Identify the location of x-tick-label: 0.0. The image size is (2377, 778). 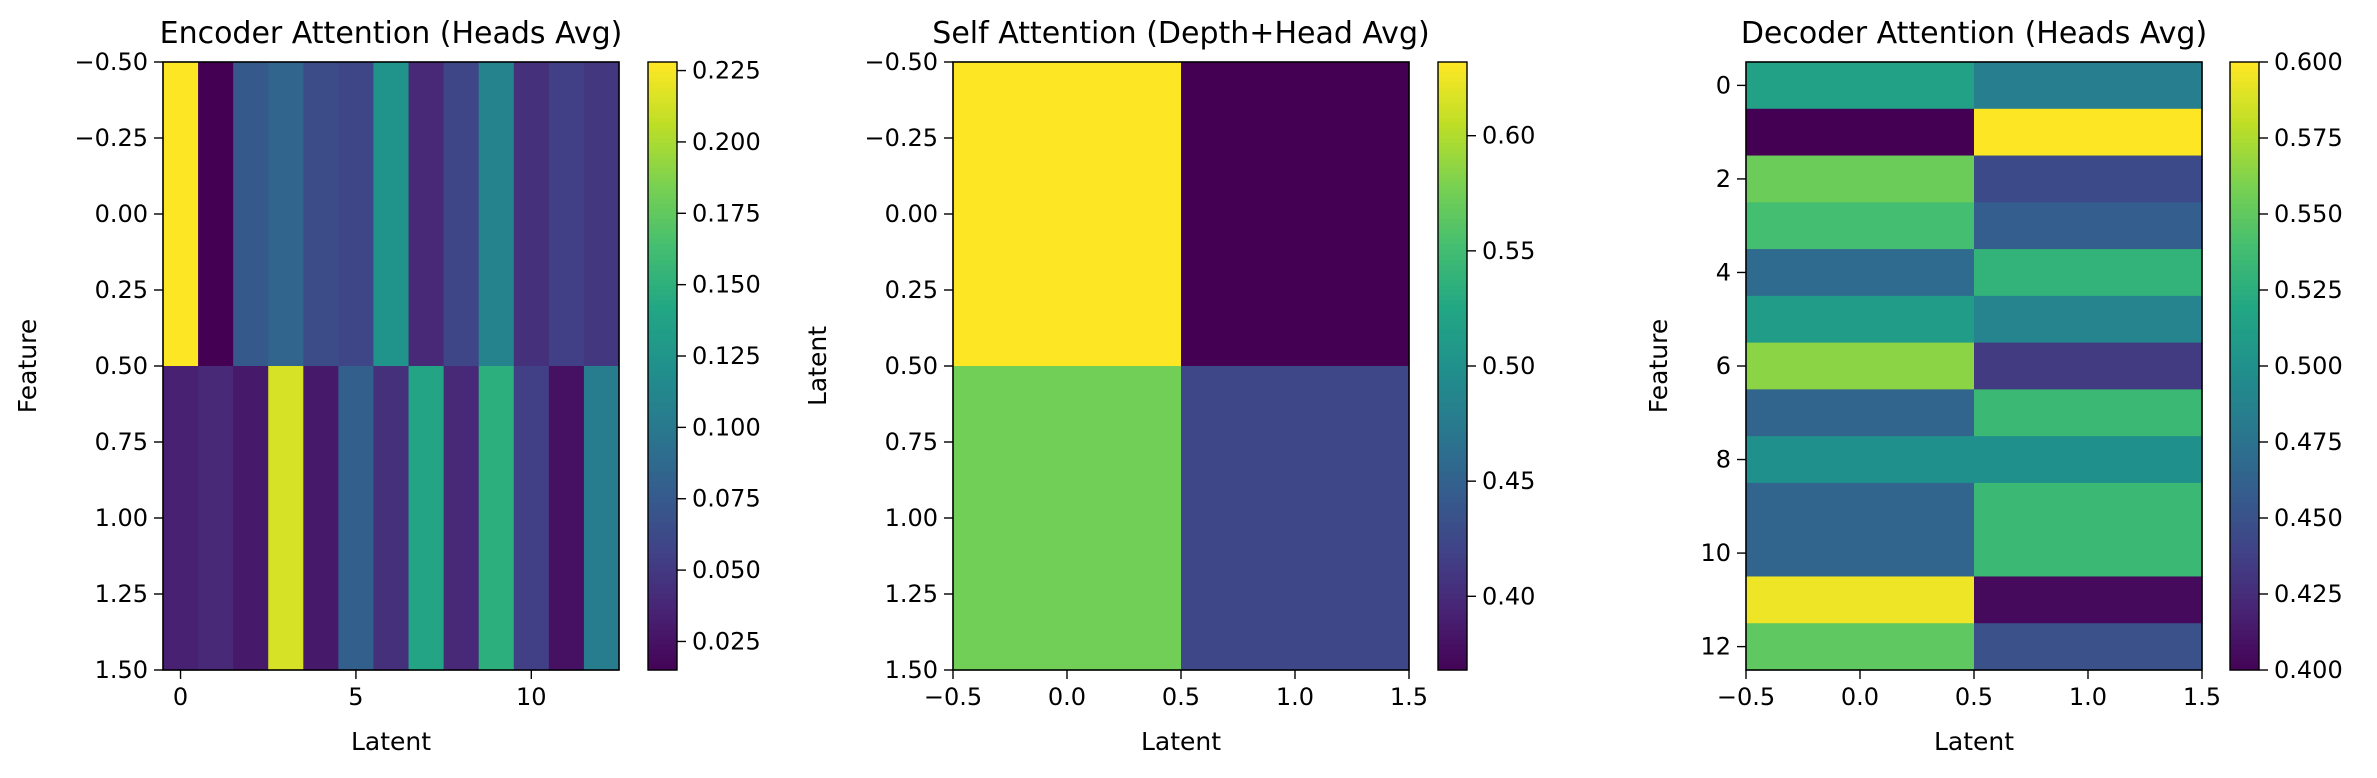
(1067, 697).